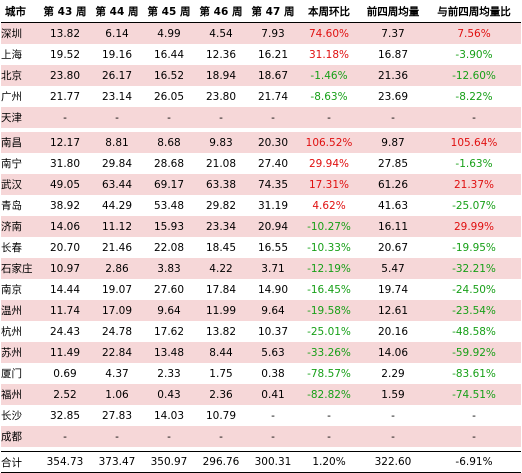 This screenshot has width=522, height=473. I want to click on week-46-cell: 12.36, so click(221, 54).